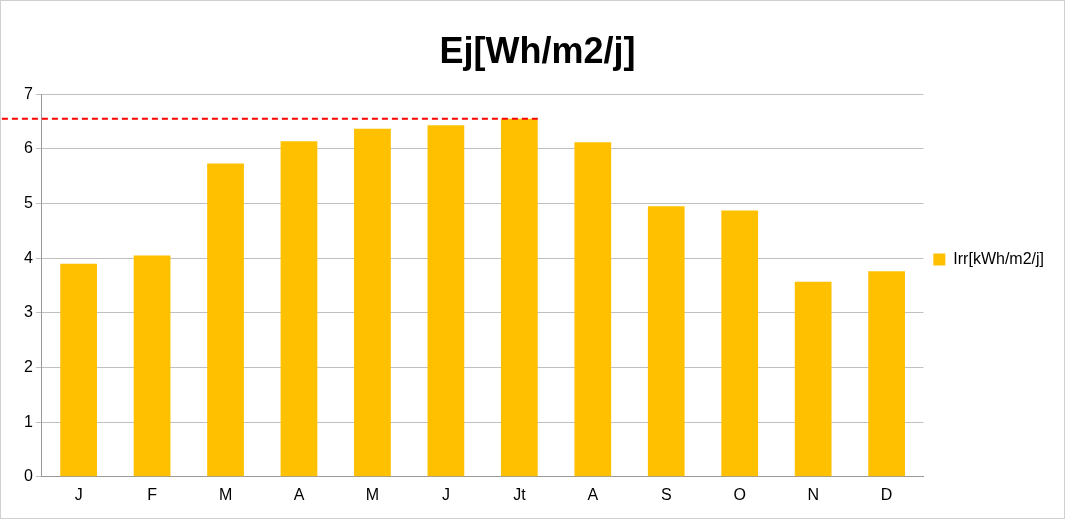 The width and height of the screenshot is (1065, 519). I want to click on y-tick-label: 1, so click(28, 421).